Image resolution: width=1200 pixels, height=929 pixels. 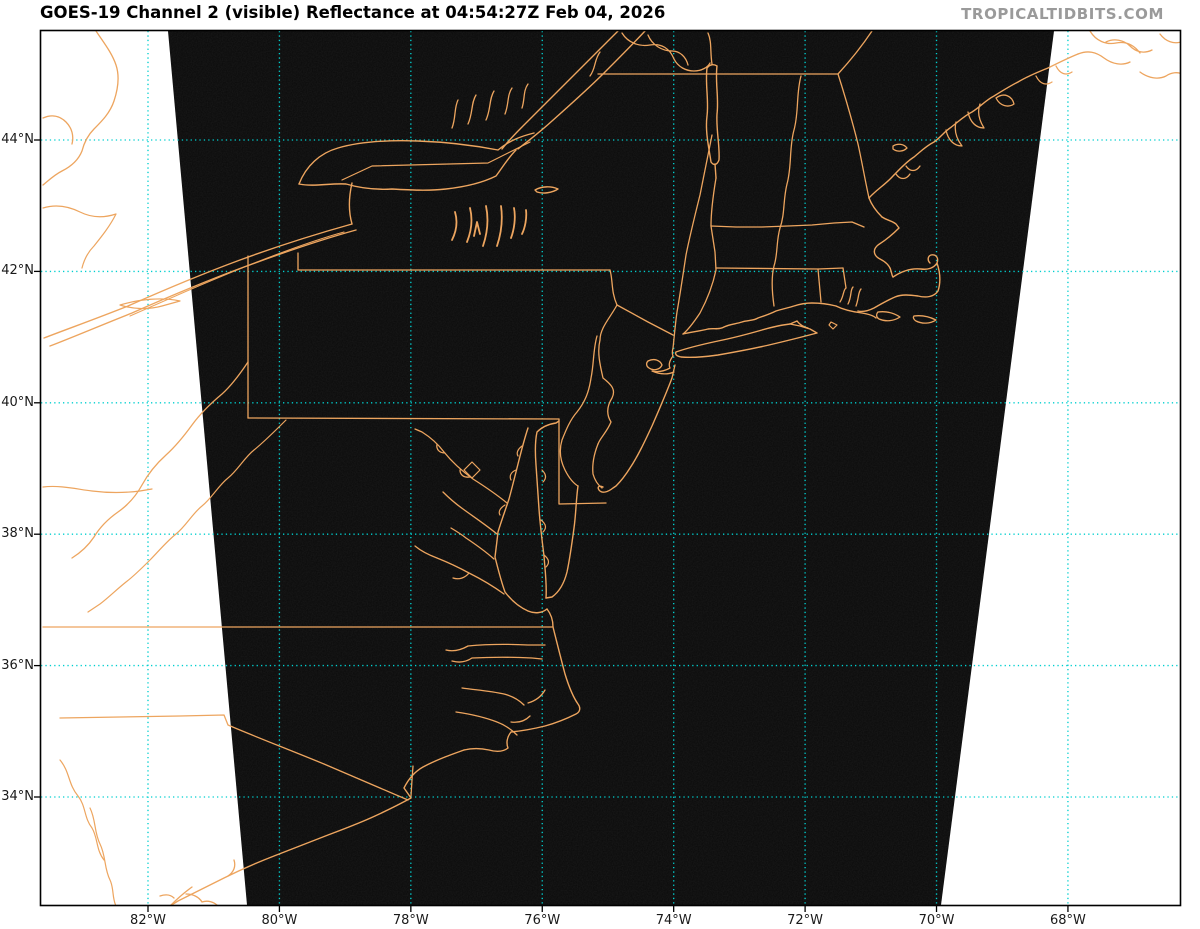 What do you see at coordinates (710, 48) in the screenshot?
I see `richelieu-river` at bounding box center [710, 48].